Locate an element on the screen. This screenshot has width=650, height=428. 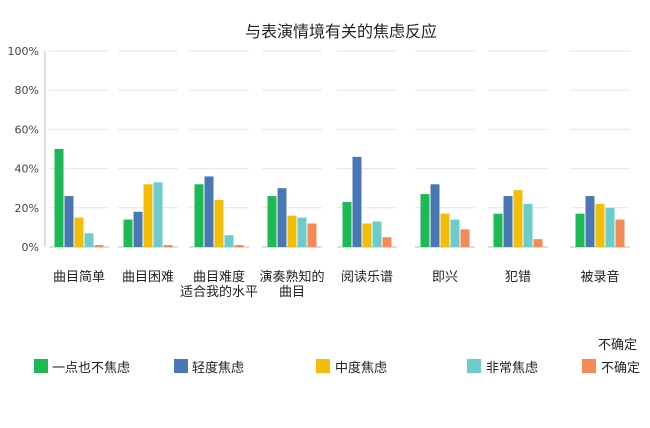
legend-label: 中度焦虑 is located at coordinates (361, 368).